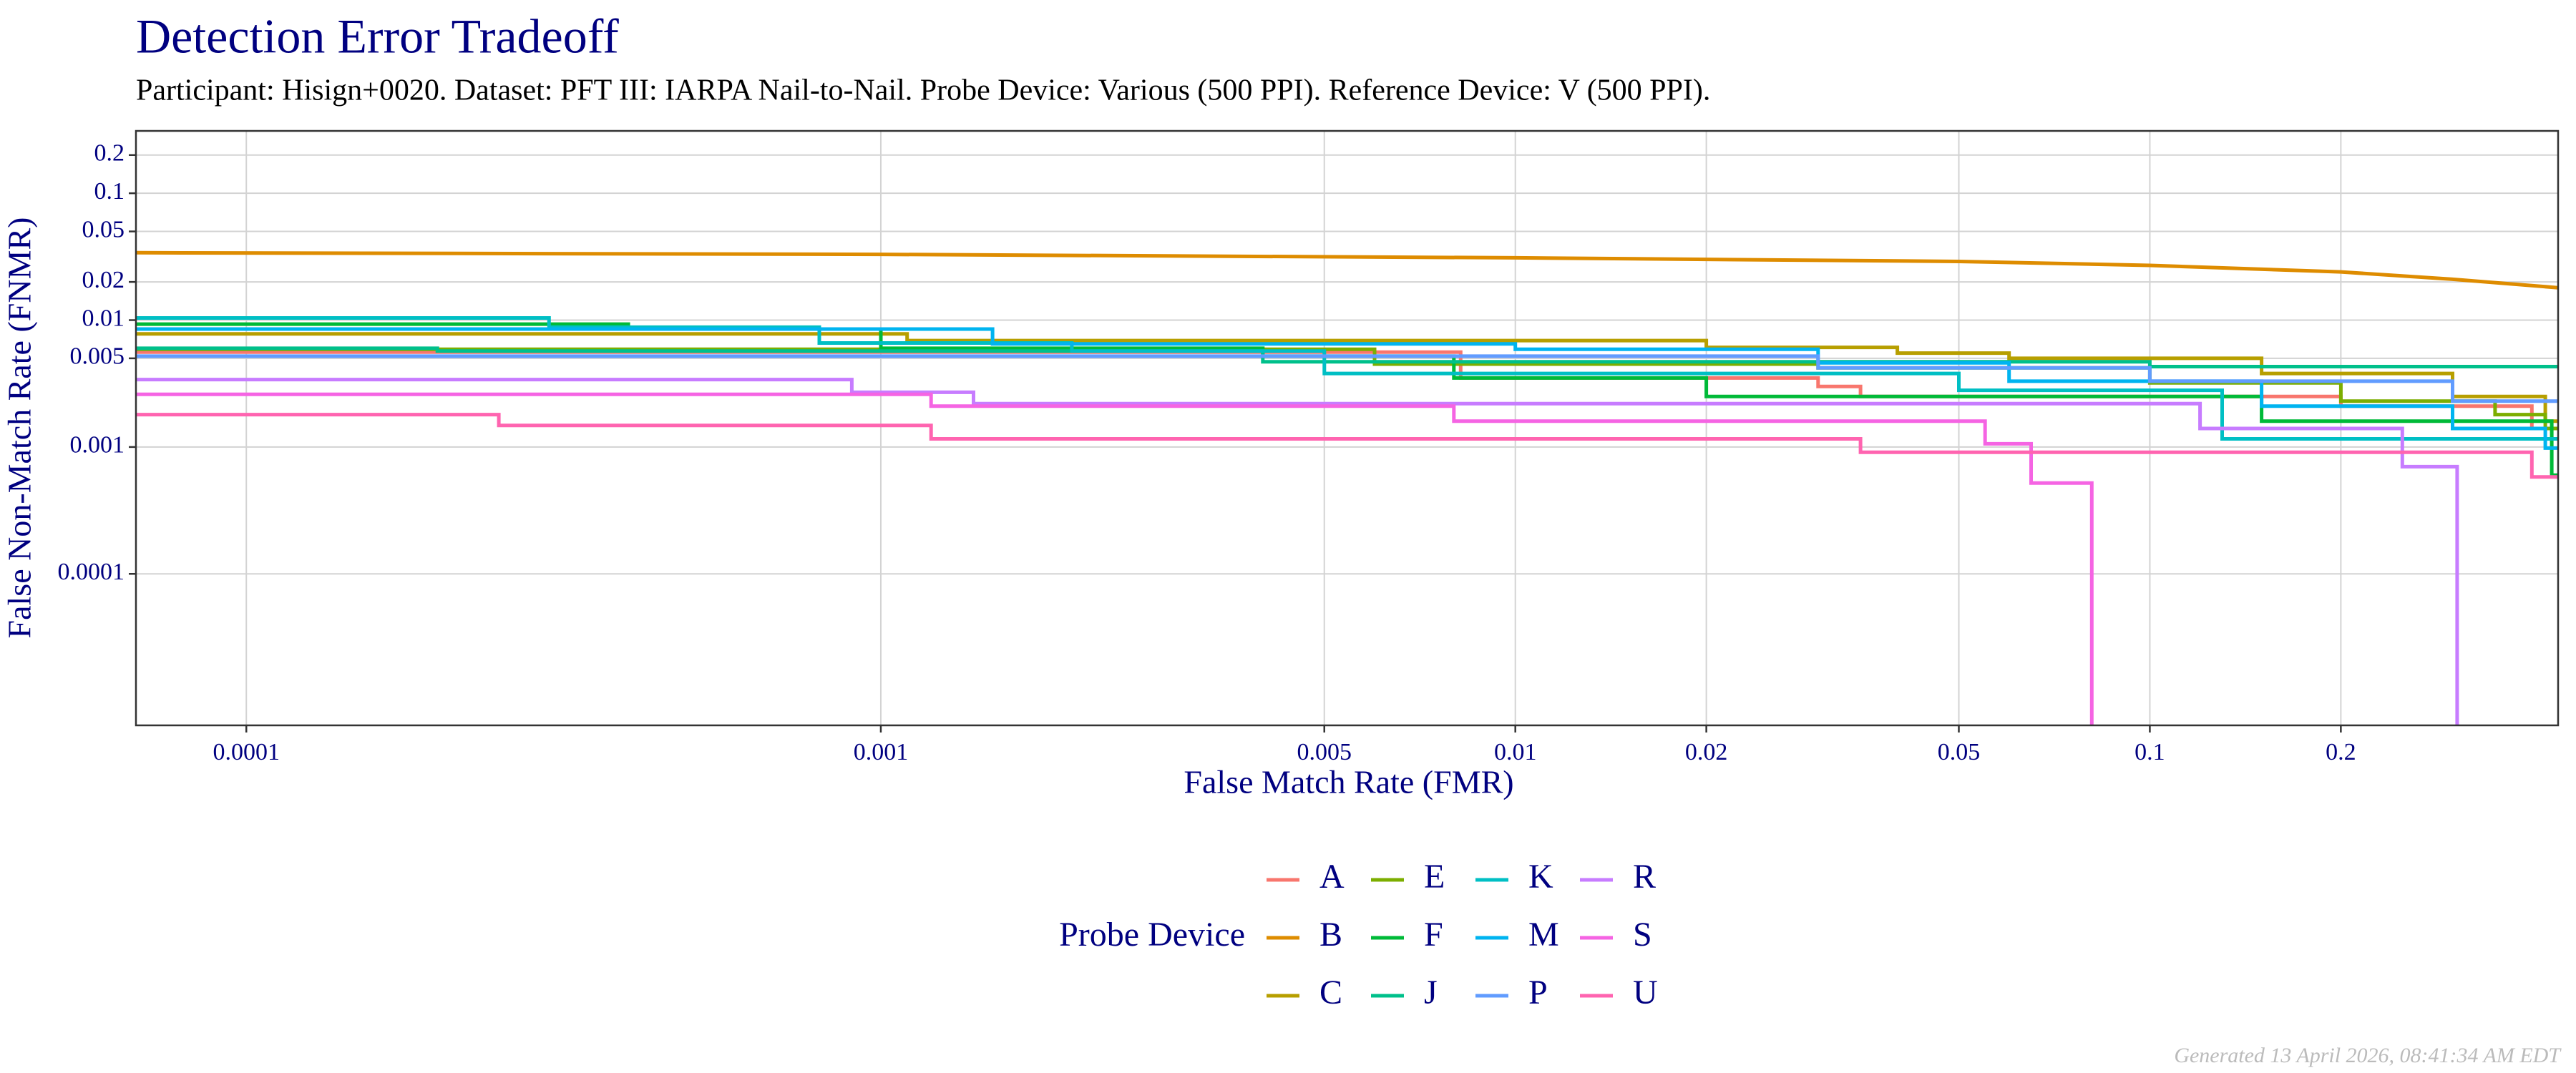 Image resolution: width=2576 pixels, height=1073 pixels. I want to click on y-tick-label: 0.1, so click(109, 191).